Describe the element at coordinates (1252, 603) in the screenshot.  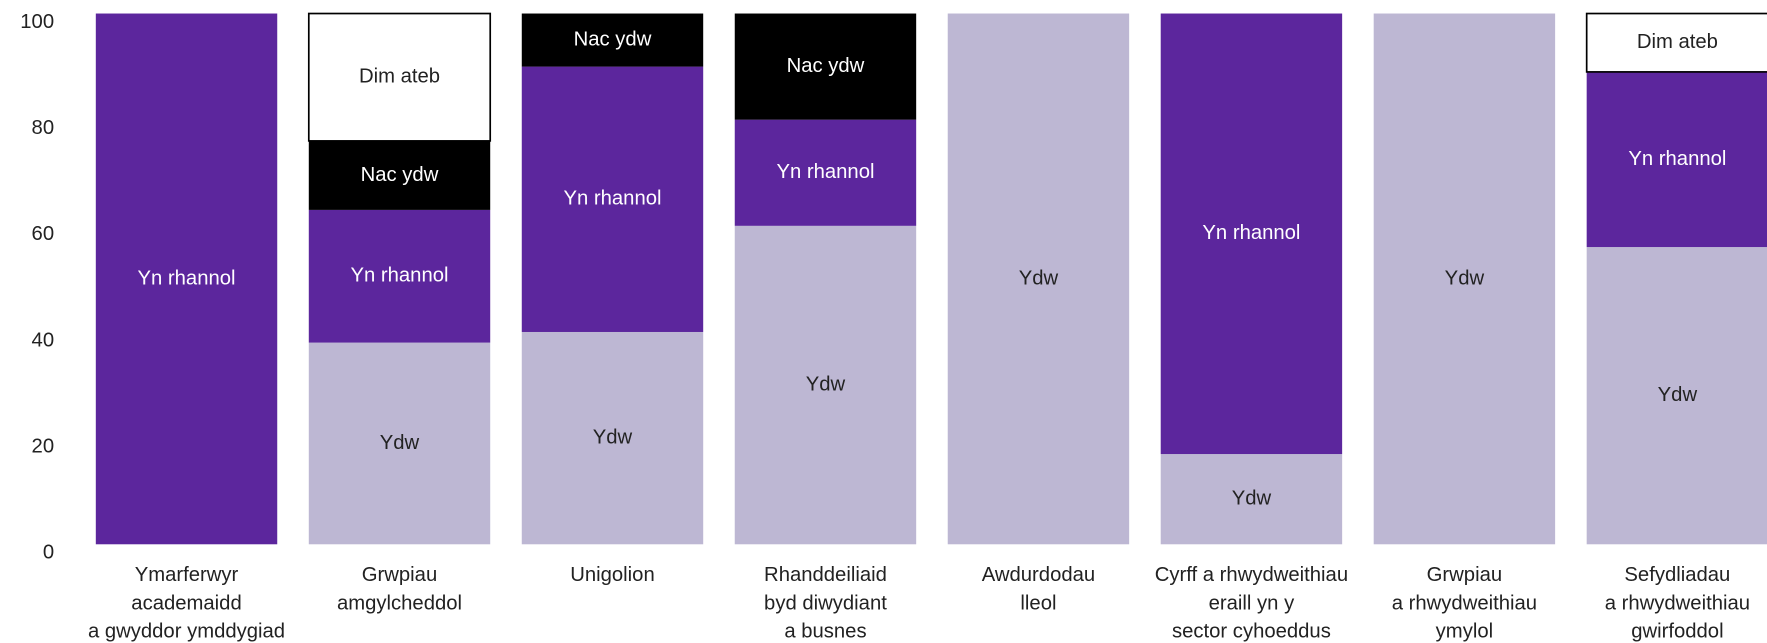
I see `x-tick-label: eraill yn y` at that location.